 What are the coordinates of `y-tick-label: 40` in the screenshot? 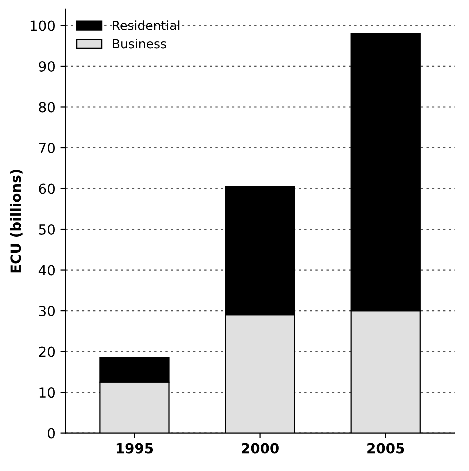 It's located at (47, 270).